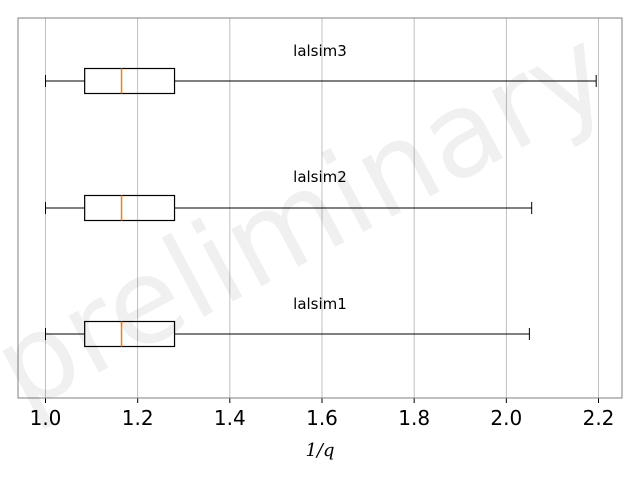  I want to click on x-axis-label: 1/q, so click(319, 450).